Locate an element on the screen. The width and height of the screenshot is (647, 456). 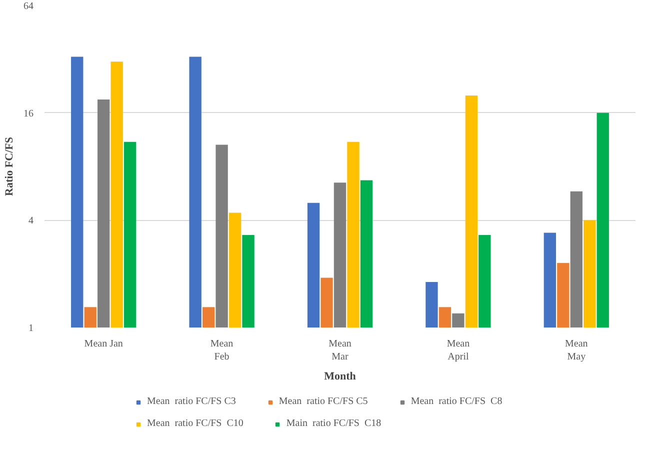
legend-label: Mean ratio FC/FS C5 is located at coordinates (323, 401).